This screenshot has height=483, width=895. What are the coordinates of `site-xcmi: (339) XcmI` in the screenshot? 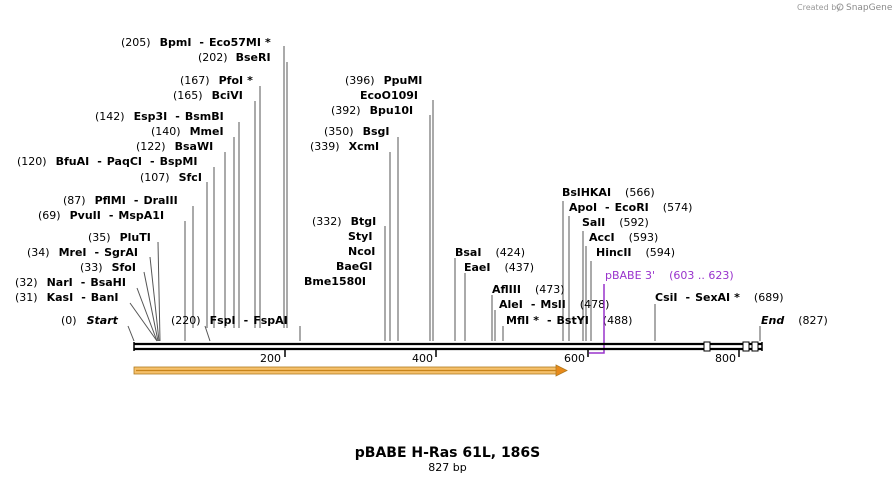 It's located at (344, 146).